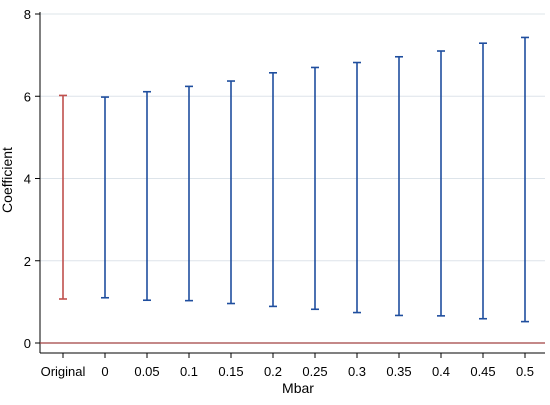  Describe the element at coordinates (27, 343) in the screenshot. I see `y-tick-label: 0` at that location.